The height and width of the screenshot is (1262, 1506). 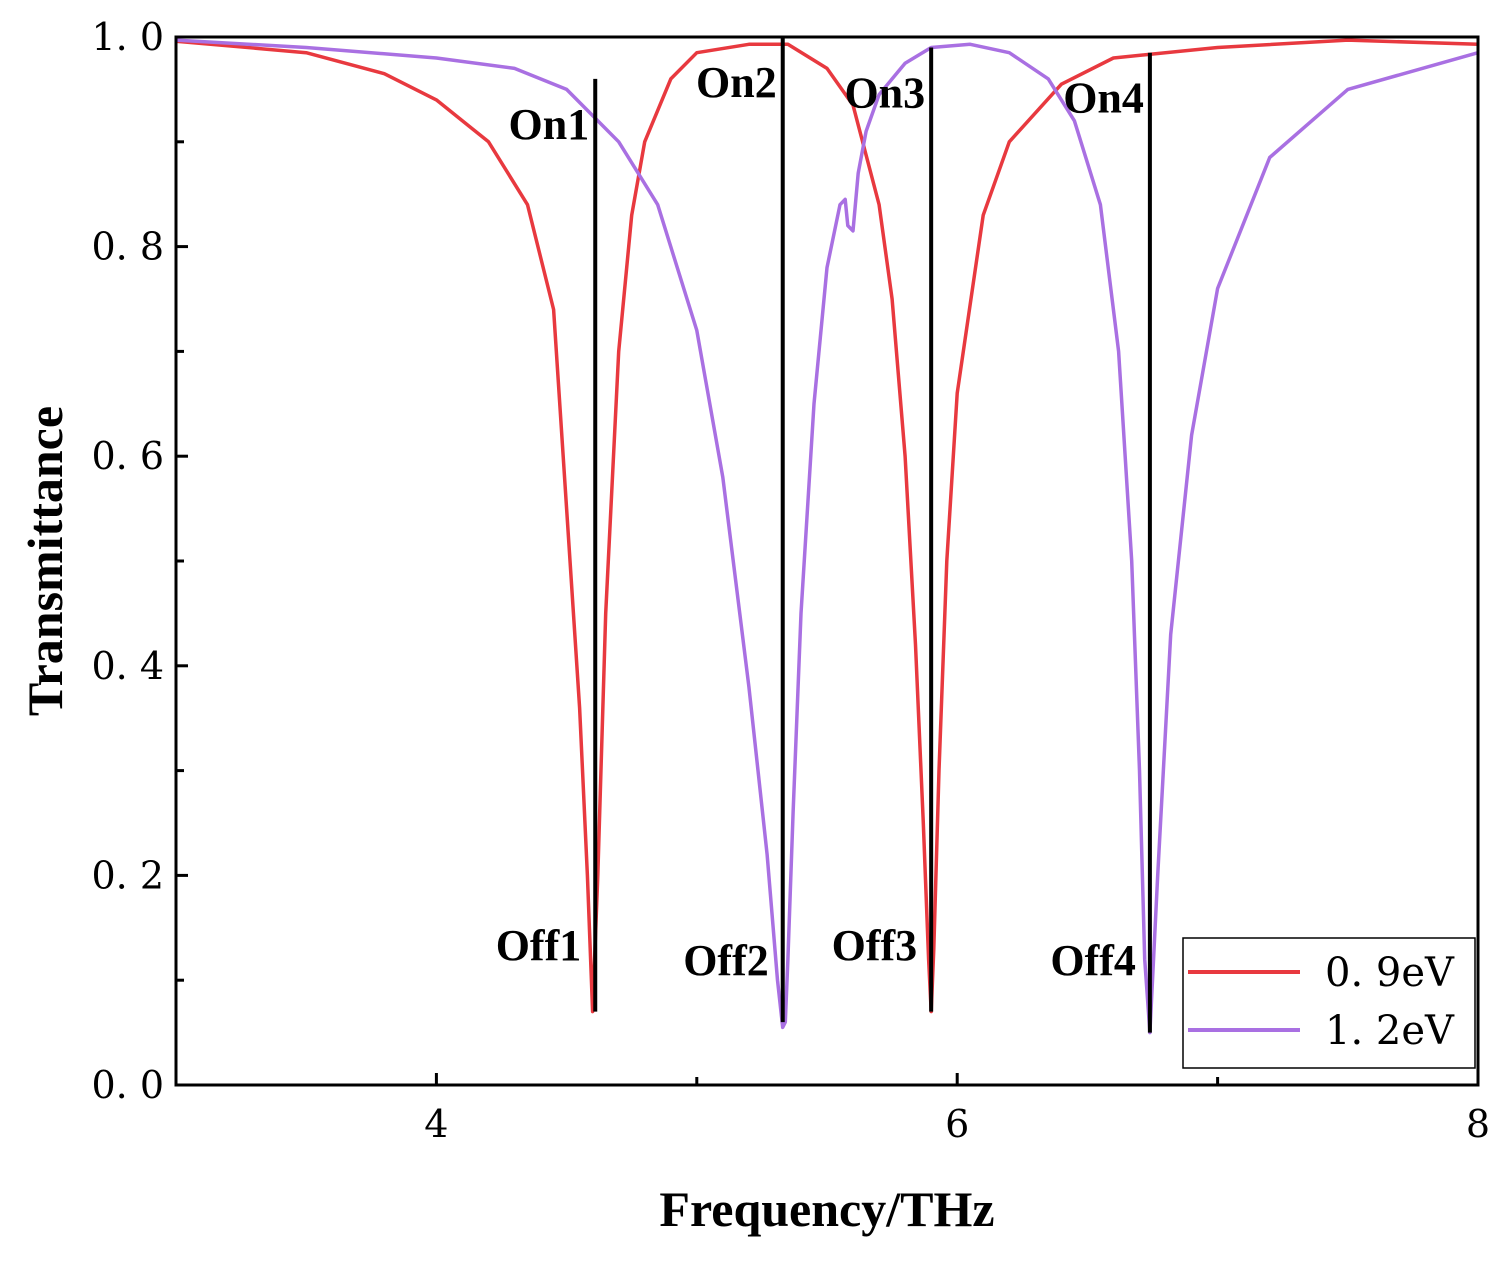 I want to click on annotation-off4: Off4, so click(x=1093, y=960).